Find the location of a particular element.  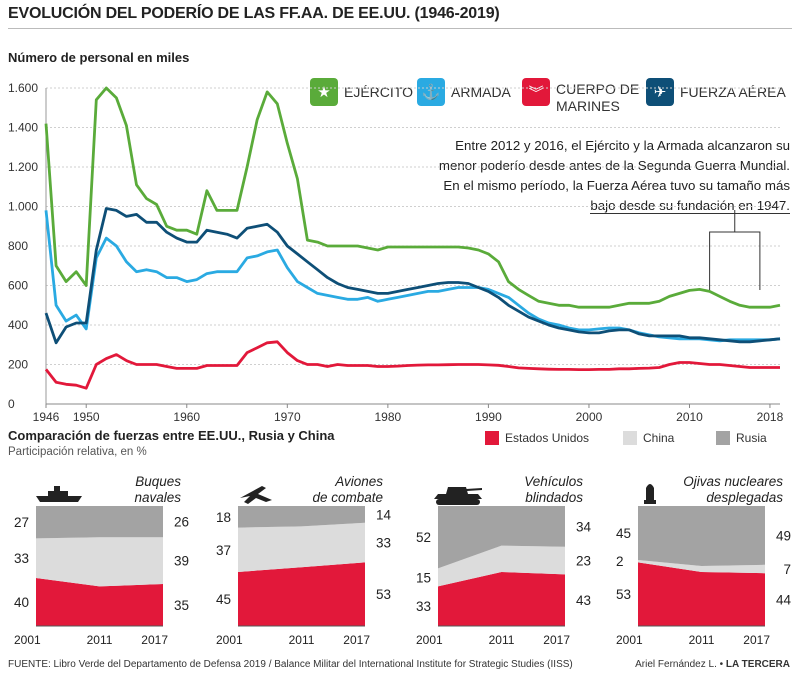

legend-label-line2: MARINES is located at coordinates (588, 106).